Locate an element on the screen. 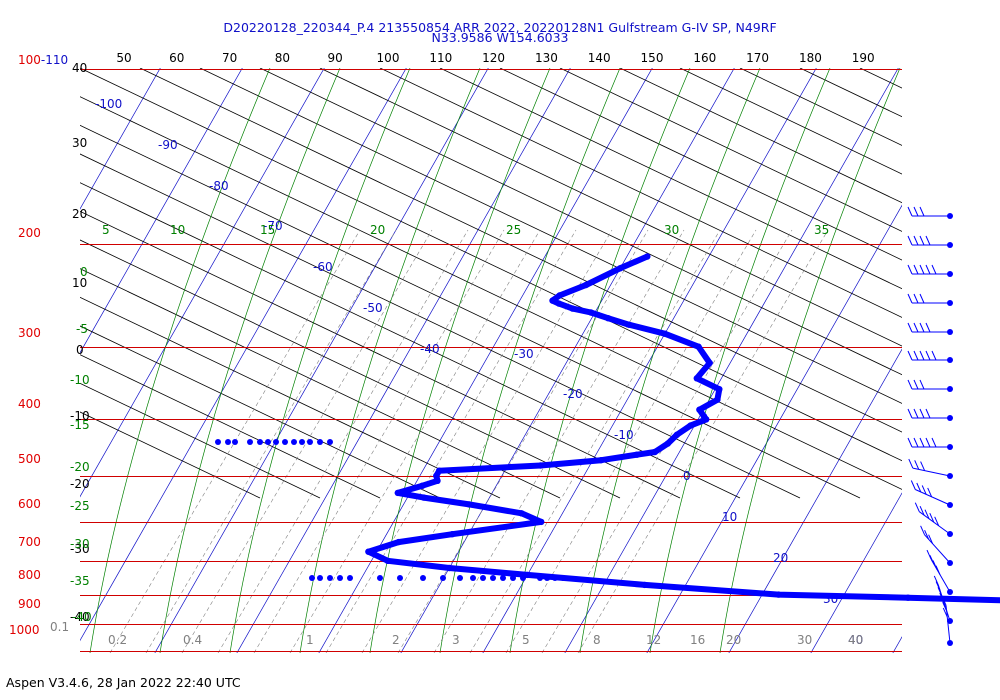 The image size is (1000, 700). mixing-ratio-label: 16 is located at coordinates (697, 640).